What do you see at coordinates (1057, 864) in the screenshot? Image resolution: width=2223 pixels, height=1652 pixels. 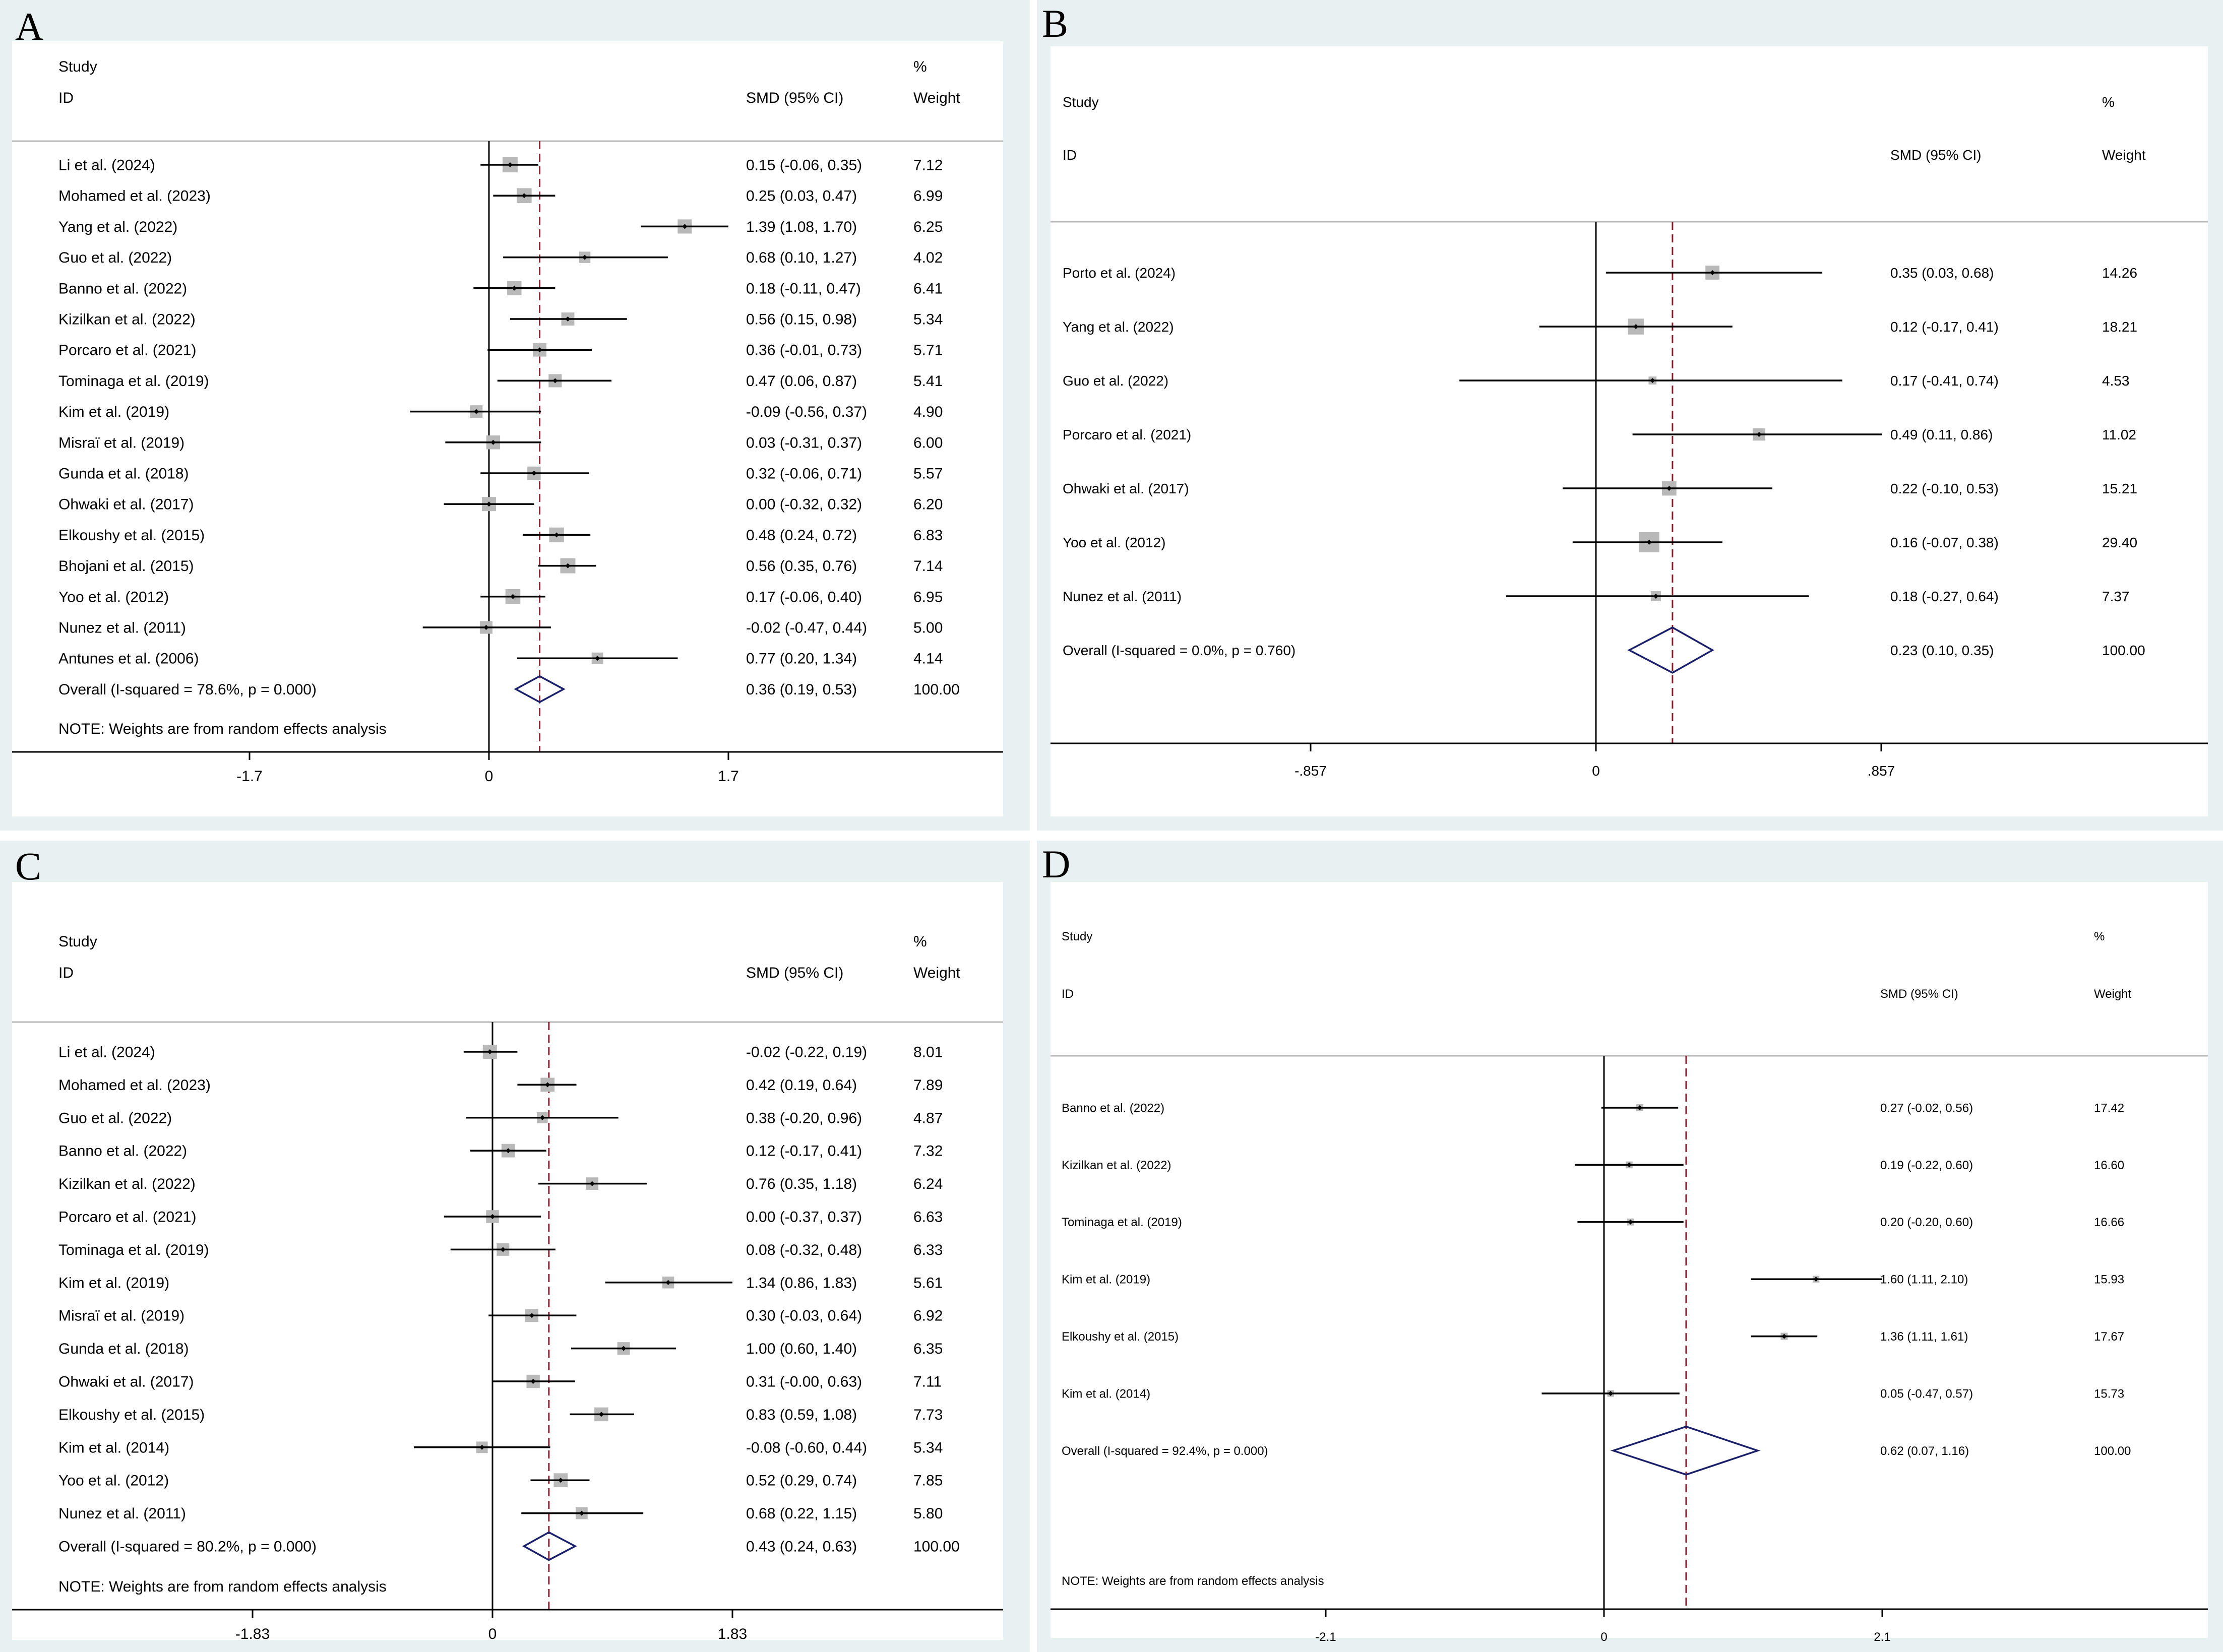 I see `panel-letter: D` at bounding box center [1057, 864].